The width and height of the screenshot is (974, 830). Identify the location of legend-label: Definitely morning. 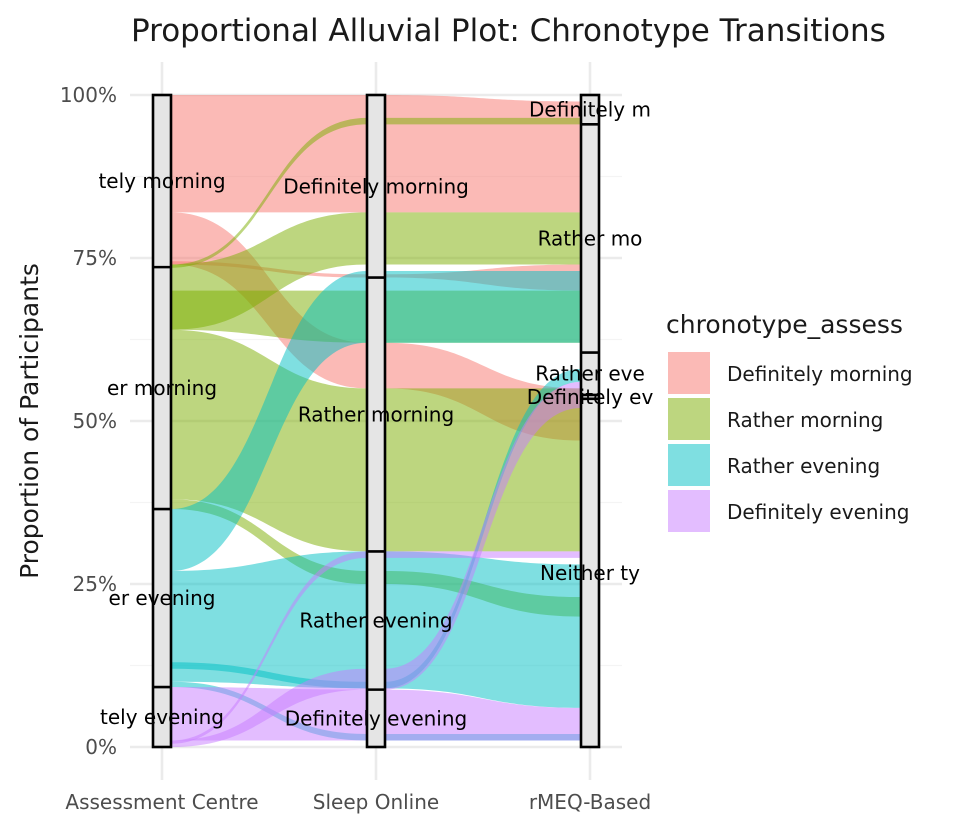
(820, 374).